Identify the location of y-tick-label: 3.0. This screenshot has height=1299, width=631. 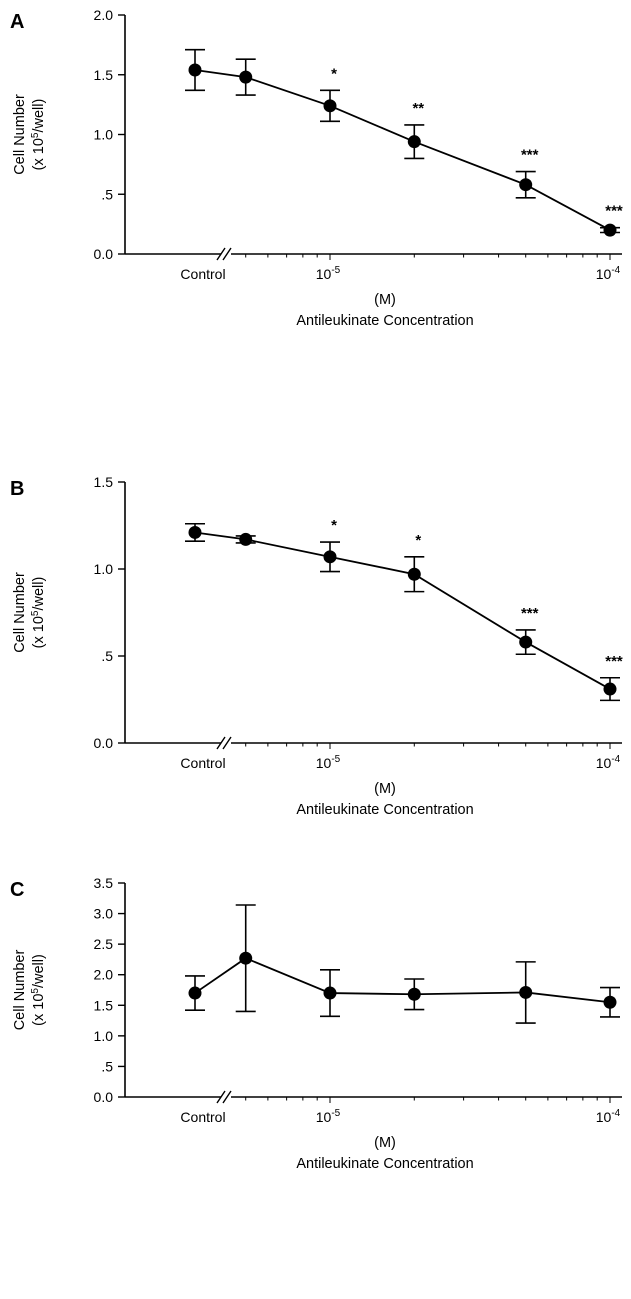
(104, 914).